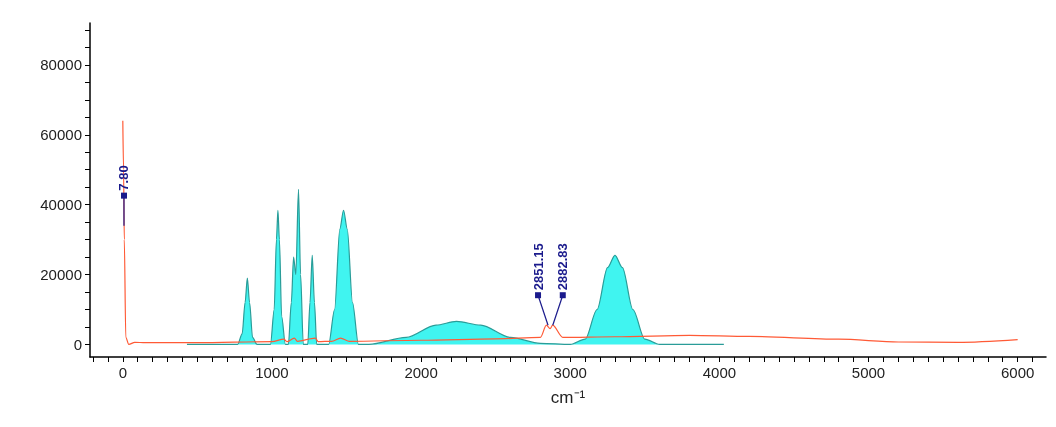  Describe the element at coordinates (272, 372) in the screenshot. I see `x-tick-label: 1000` at that location.